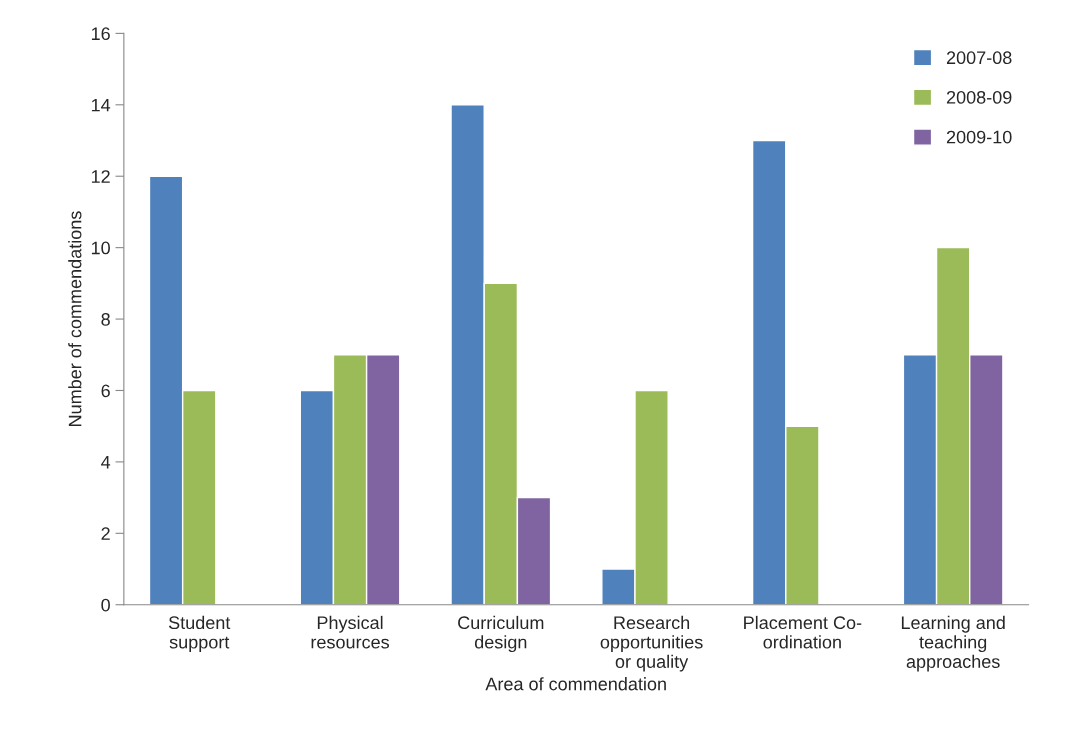 The width and height of the screenshot is (1077, 742). What do you see at coordinates (105, 533) in the screenshot?
I see `y-tick-label: 2` at bounding box center [105, 533].